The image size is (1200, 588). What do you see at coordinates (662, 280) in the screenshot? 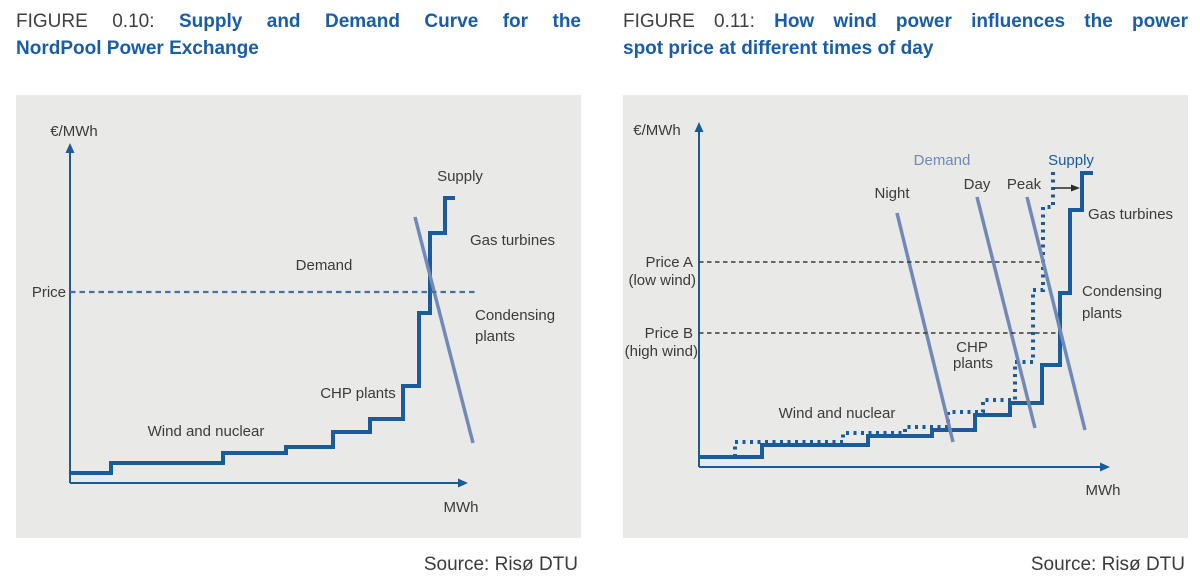
I see `svg-text: (low wind)` at bounding box center [662, 280].